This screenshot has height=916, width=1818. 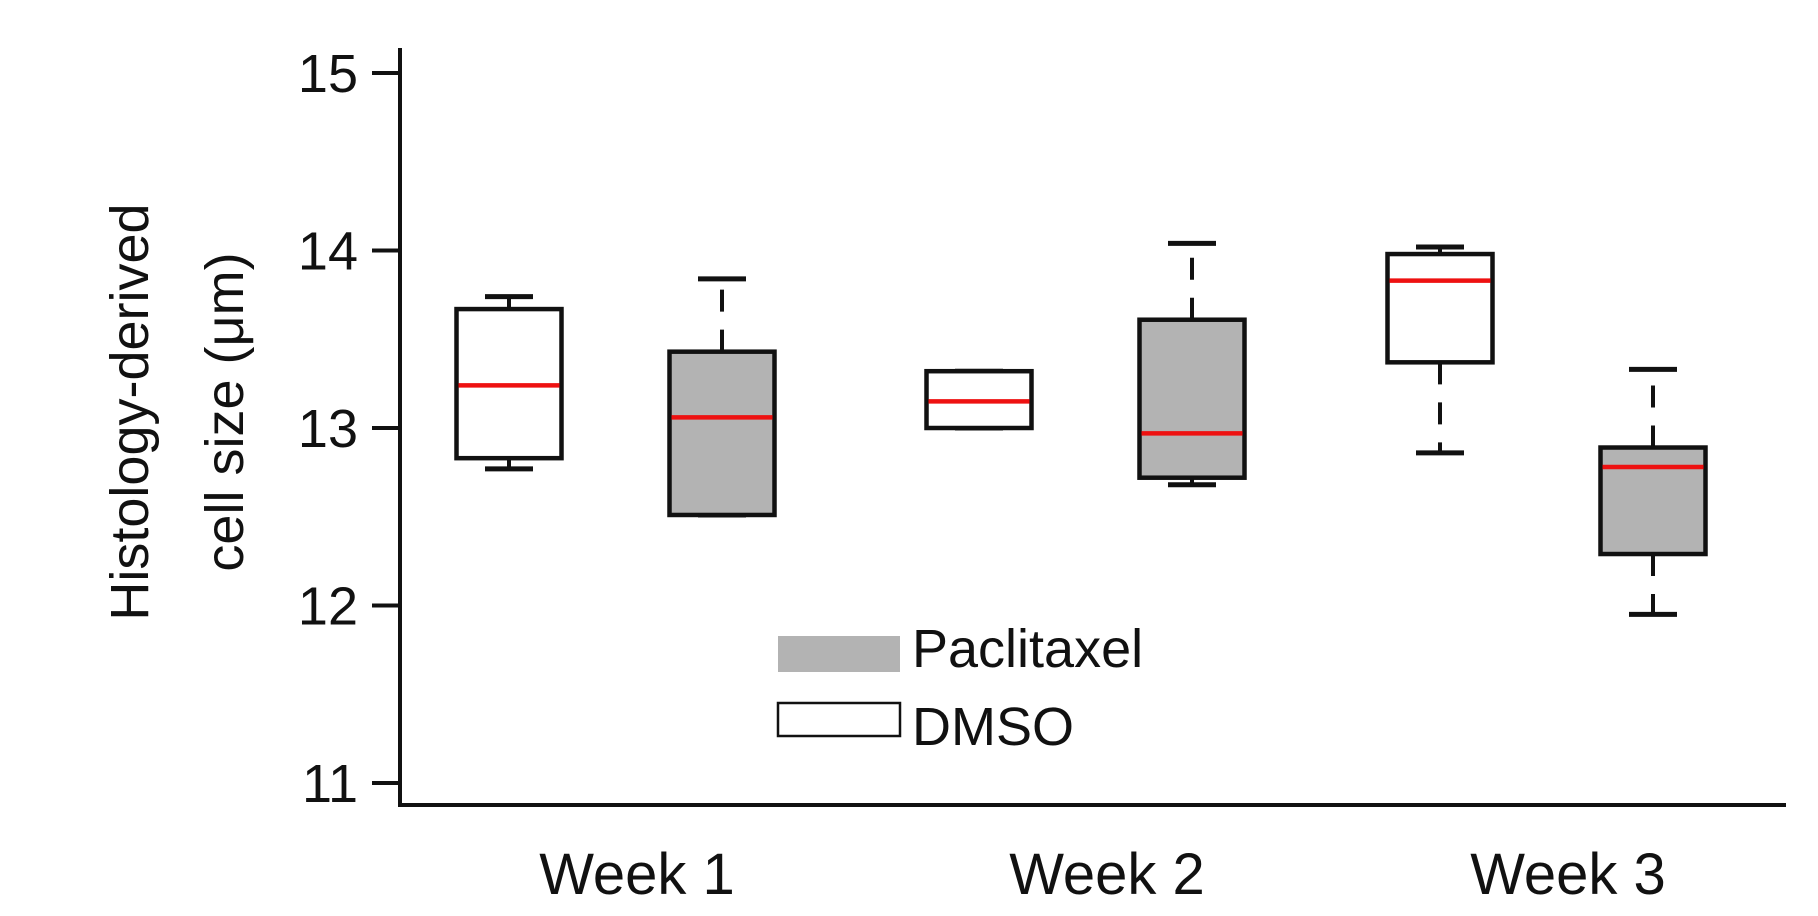 I want to click on y-tick-label-11: 11, so click(x=330, y=784).